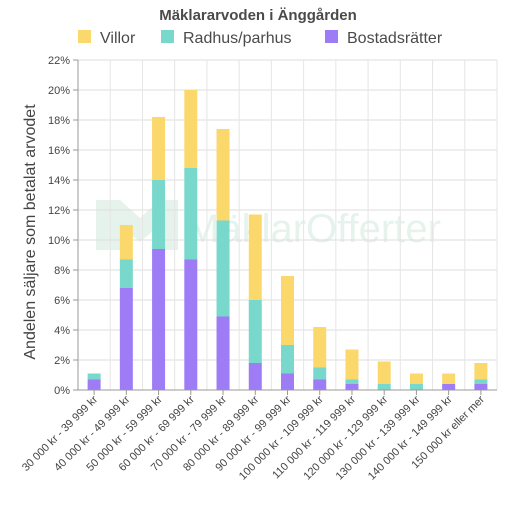 This screenshot has height=520, width=520. What do you see at coordinates (62, 301) in the screenshot?
I see `y-tick-label: 6%` at bounding box center [62, 301].